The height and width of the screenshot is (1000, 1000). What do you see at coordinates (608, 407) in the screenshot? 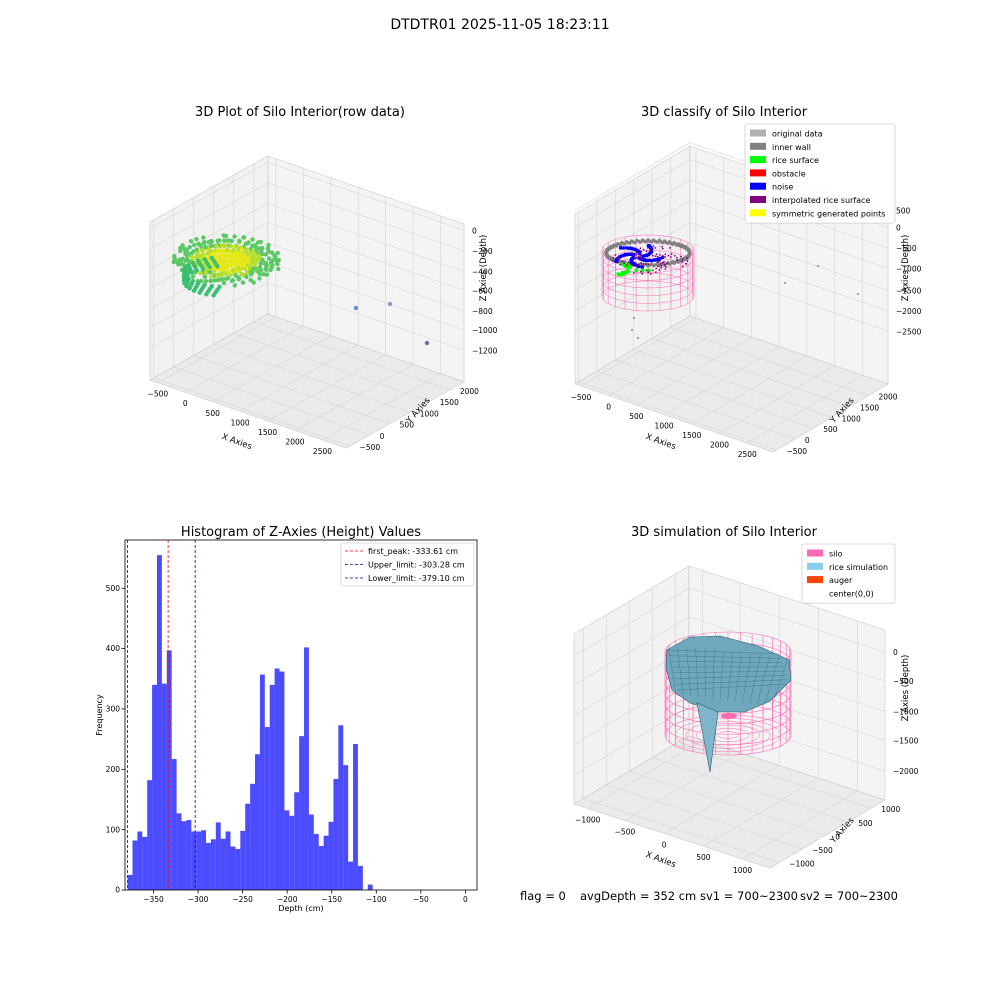
I see `cls-xtick-label: 0` at bounding box center [608, 407].